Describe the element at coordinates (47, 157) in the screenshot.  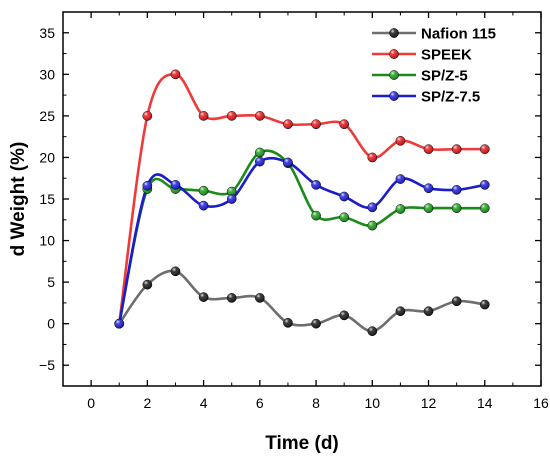
I see `y-tick-label: 20` at that location.